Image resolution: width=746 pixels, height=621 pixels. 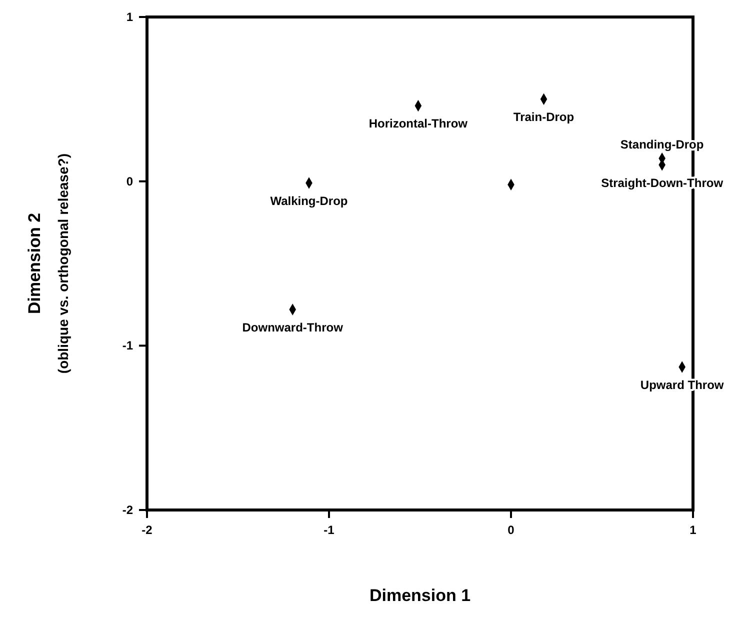 I want to click on annotation: Train-Drop, so click(x=543, y=117).